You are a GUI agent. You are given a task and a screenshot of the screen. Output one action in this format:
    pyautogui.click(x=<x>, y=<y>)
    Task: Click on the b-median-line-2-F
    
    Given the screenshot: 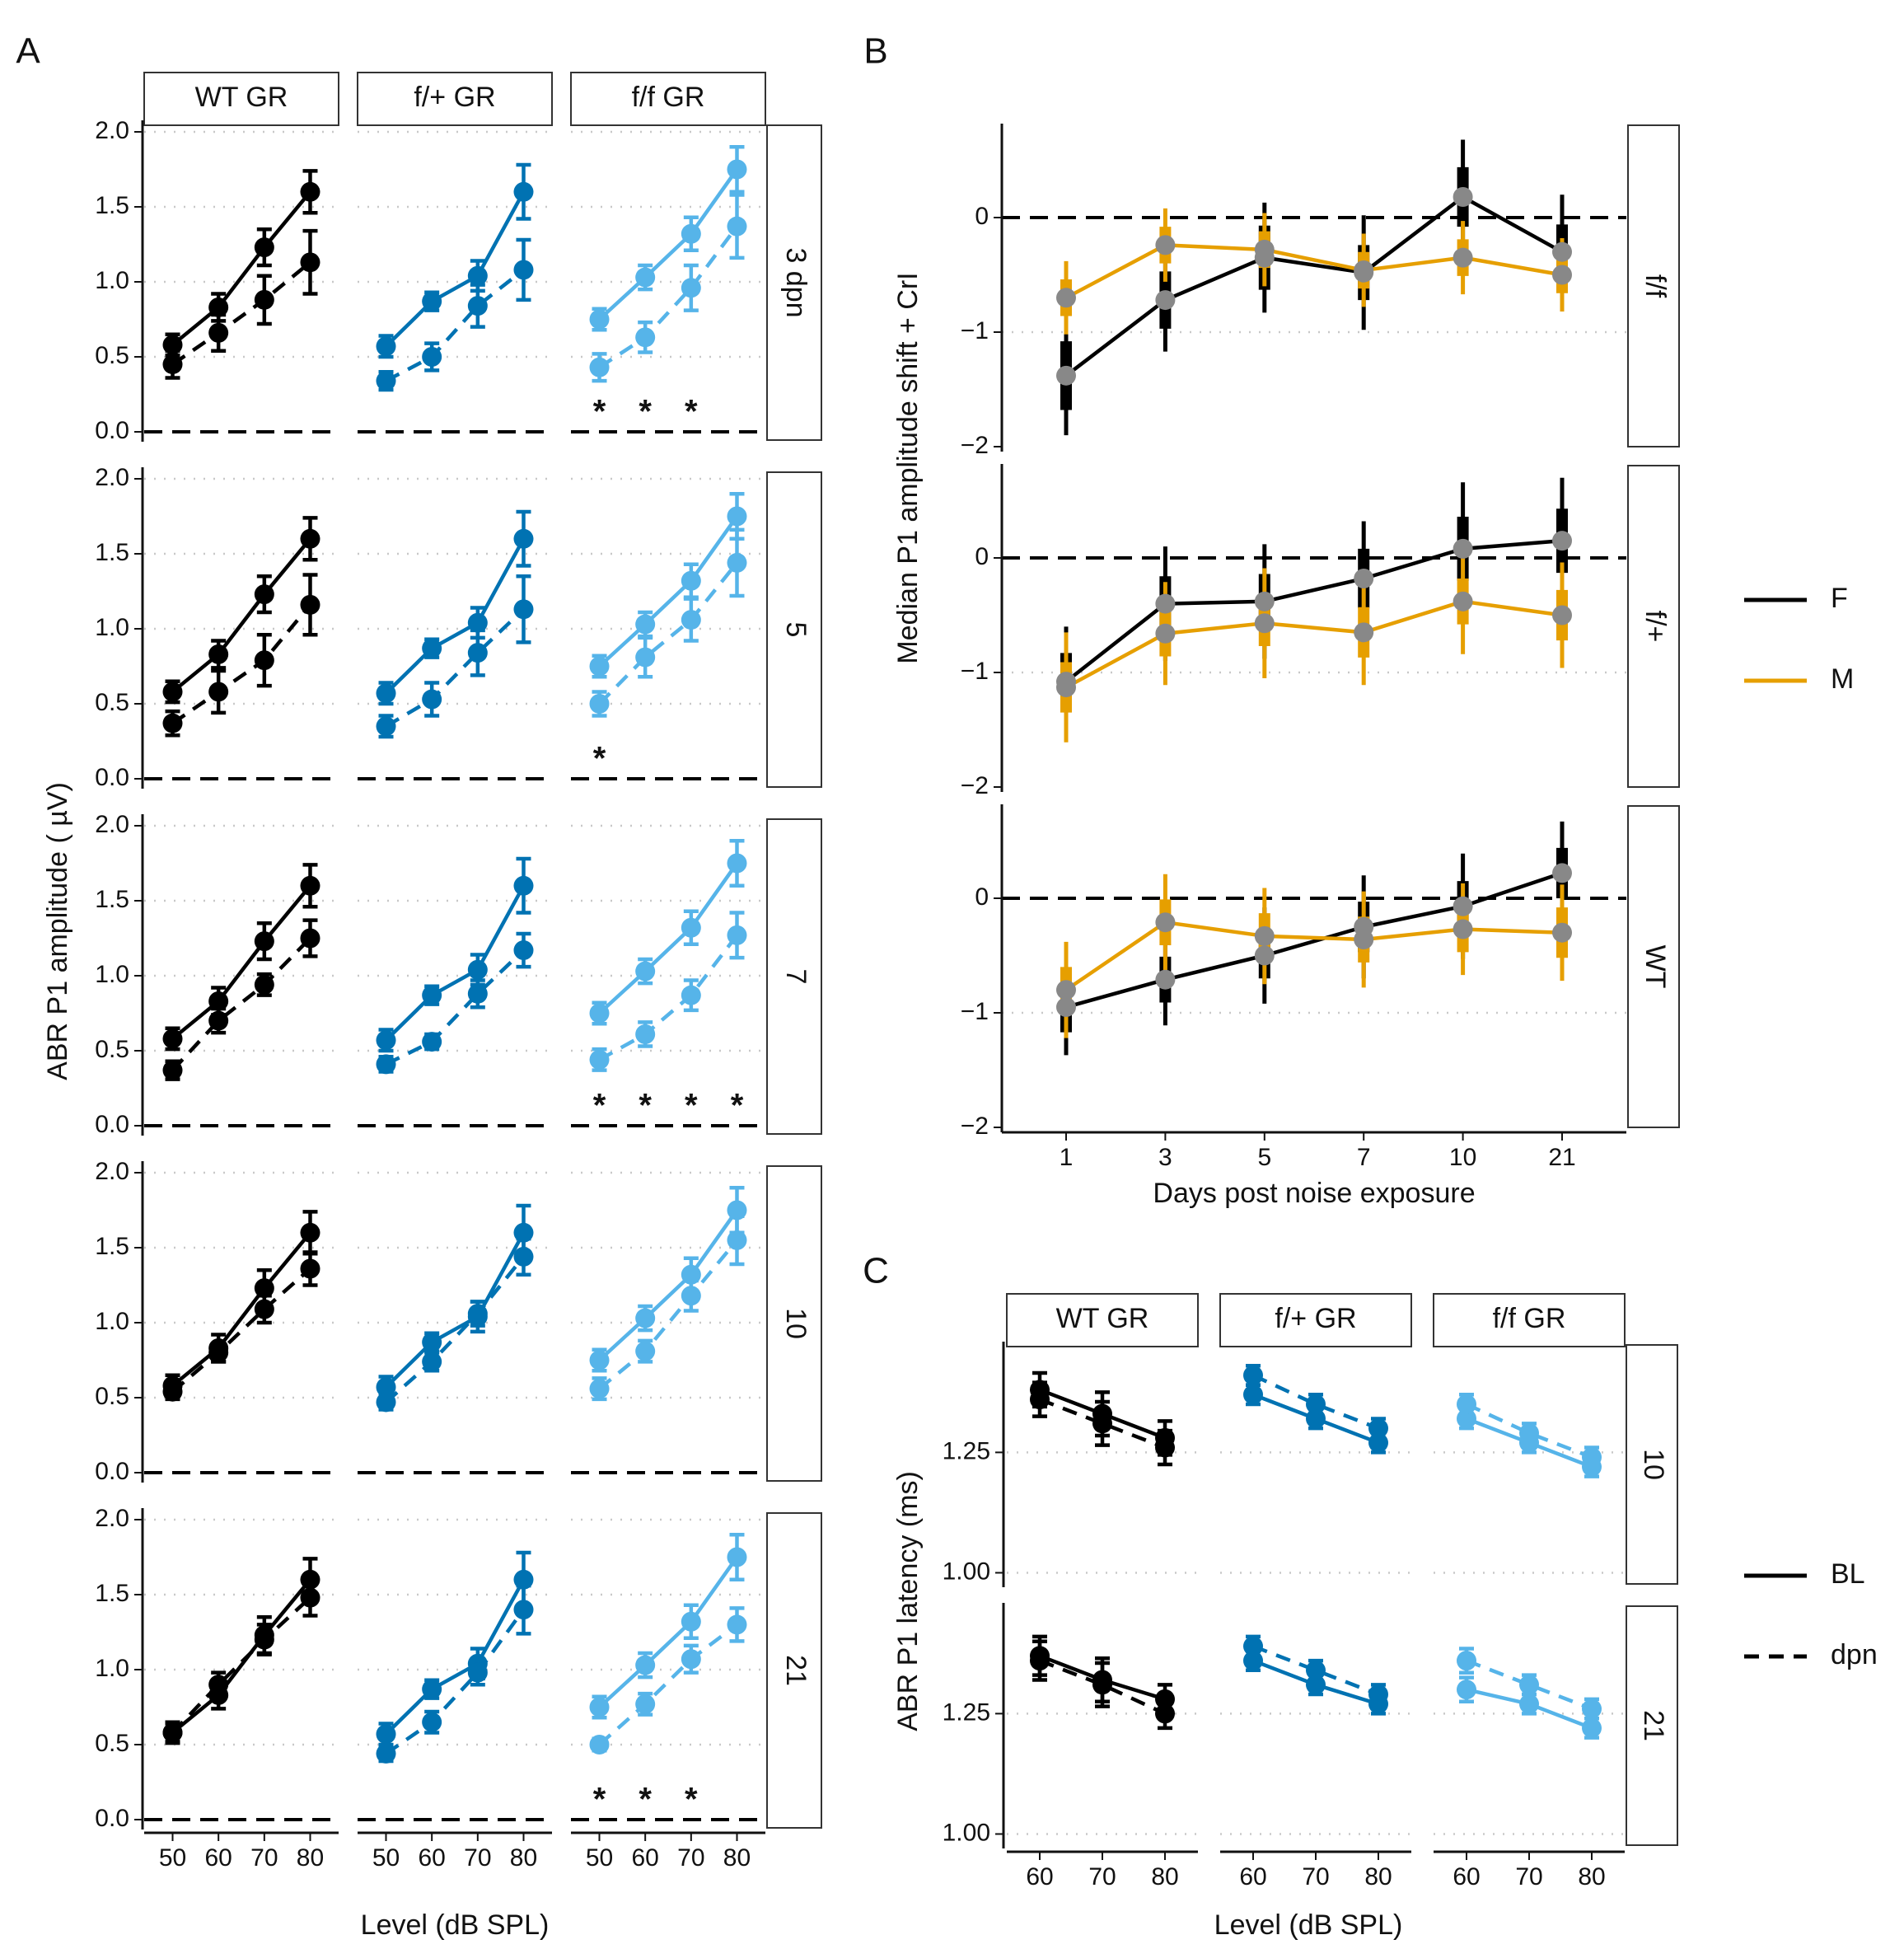 What is the action you would take?
    pyautogui.click(x=1314, y=940)
    